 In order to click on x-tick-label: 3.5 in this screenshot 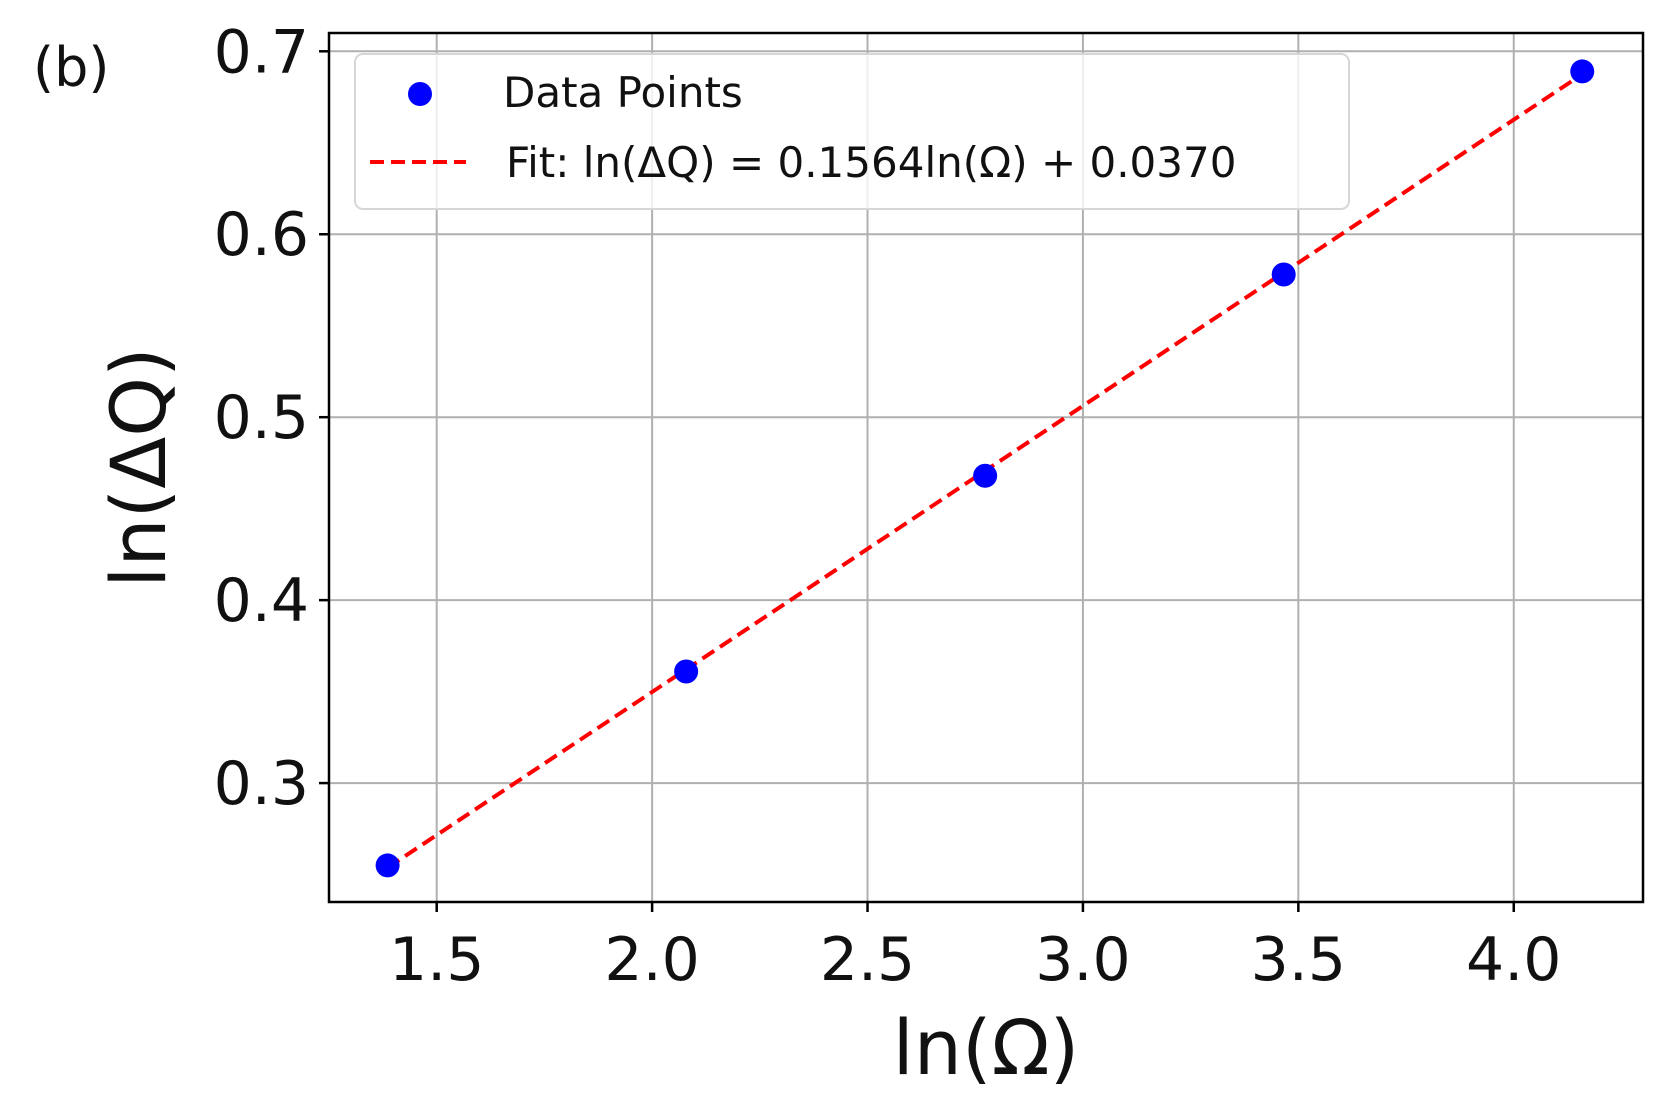, I will do `click(1298, 960)`.